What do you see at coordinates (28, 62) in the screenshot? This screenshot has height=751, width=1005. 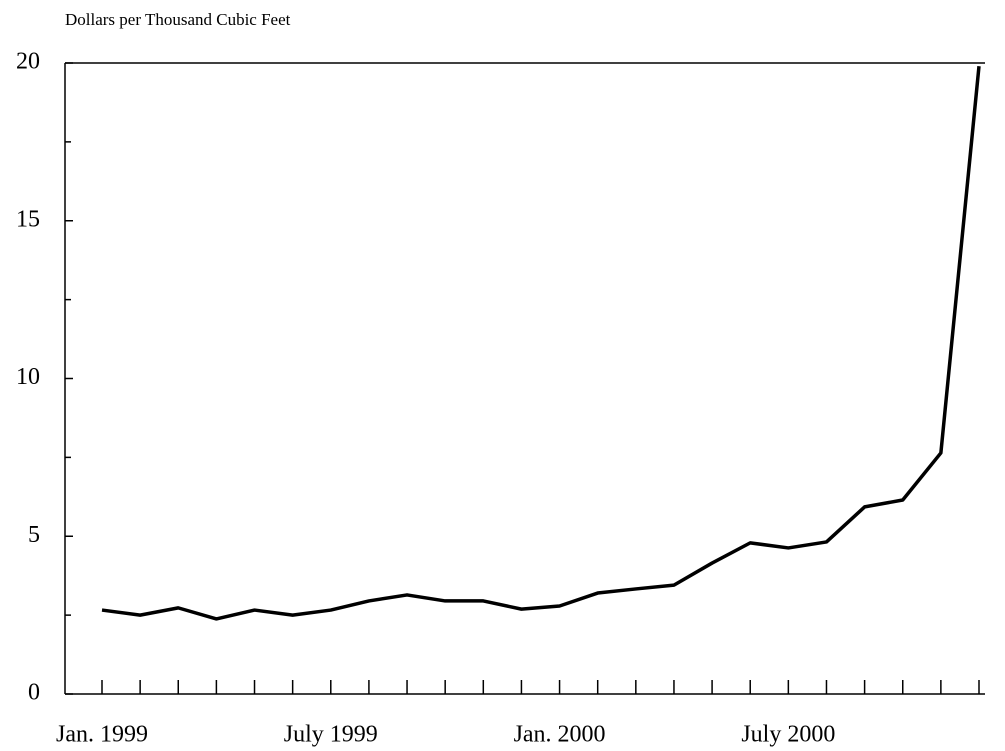 I see `y-tick-label: 20` at bounding box center [28, 62].